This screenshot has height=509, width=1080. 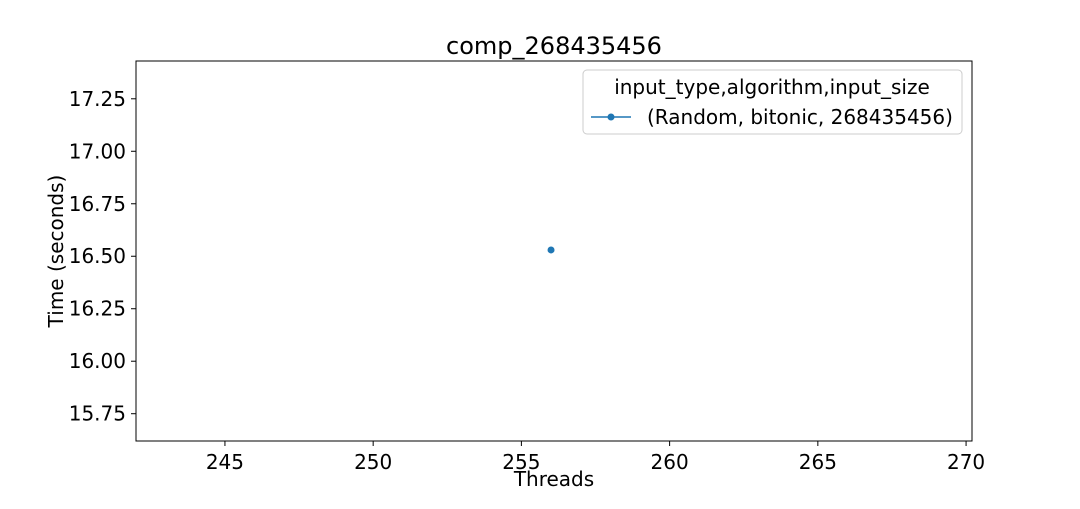 I want to click on plot-area, so click(x=551, y=250).